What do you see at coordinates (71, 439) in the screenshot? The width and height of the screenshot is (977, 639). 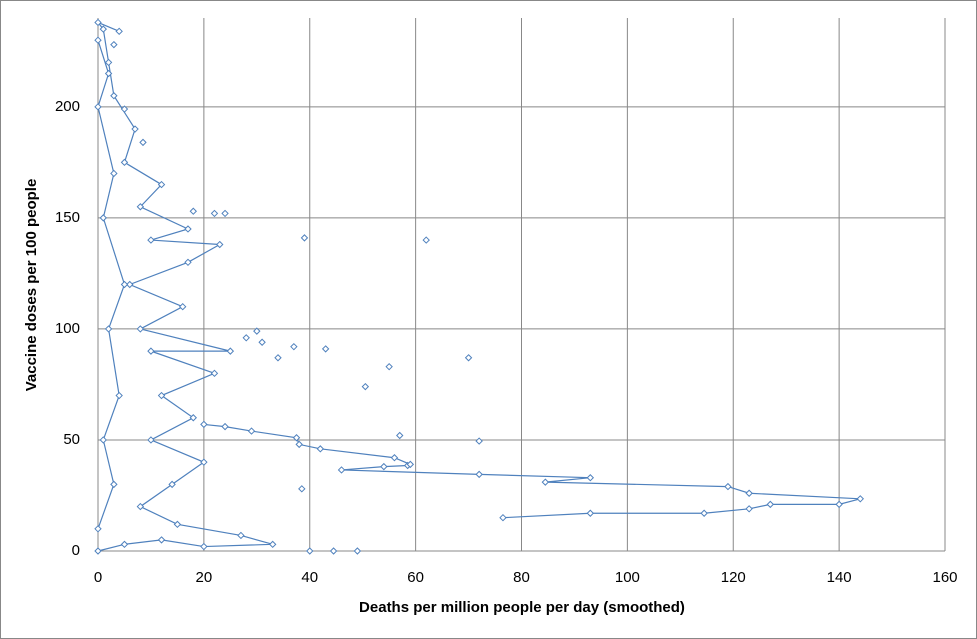 I see `y-tick-label: 50` at bounding box center [71, 439].